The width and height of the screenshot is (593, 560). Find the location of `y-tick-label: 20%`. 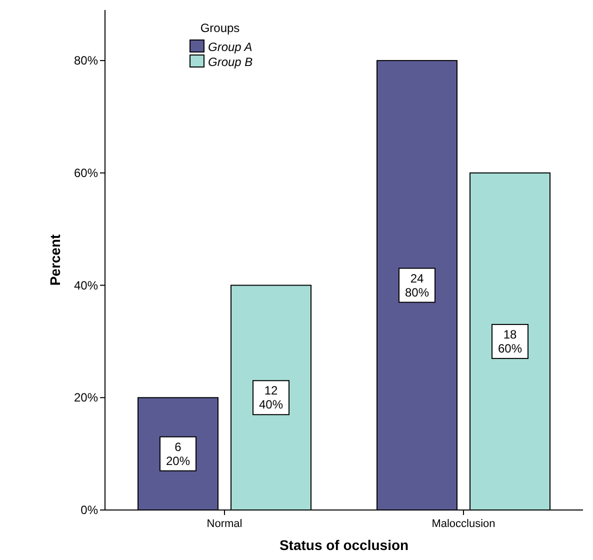

y-tick-label: 20% is located at coordinates (86, 397).